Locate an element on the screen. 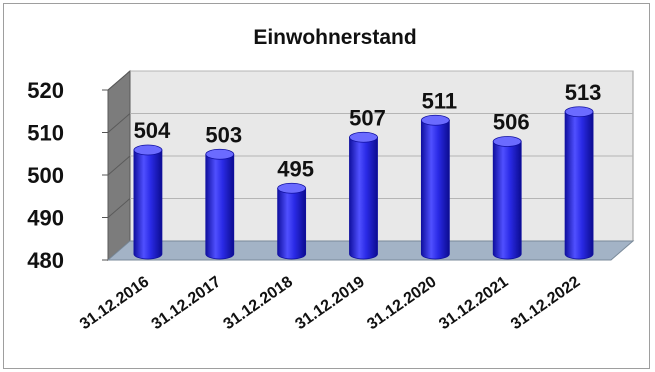 The width and height of the screenshot is (655, 372). x-category-label: 31.12.2018 is located at coordinates (258, 303).